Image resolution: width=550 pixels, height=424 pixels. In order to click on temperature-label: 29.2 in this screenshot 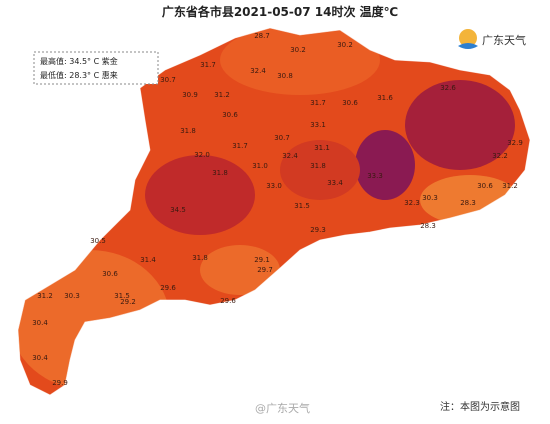, I will do `click(128, 302)`.